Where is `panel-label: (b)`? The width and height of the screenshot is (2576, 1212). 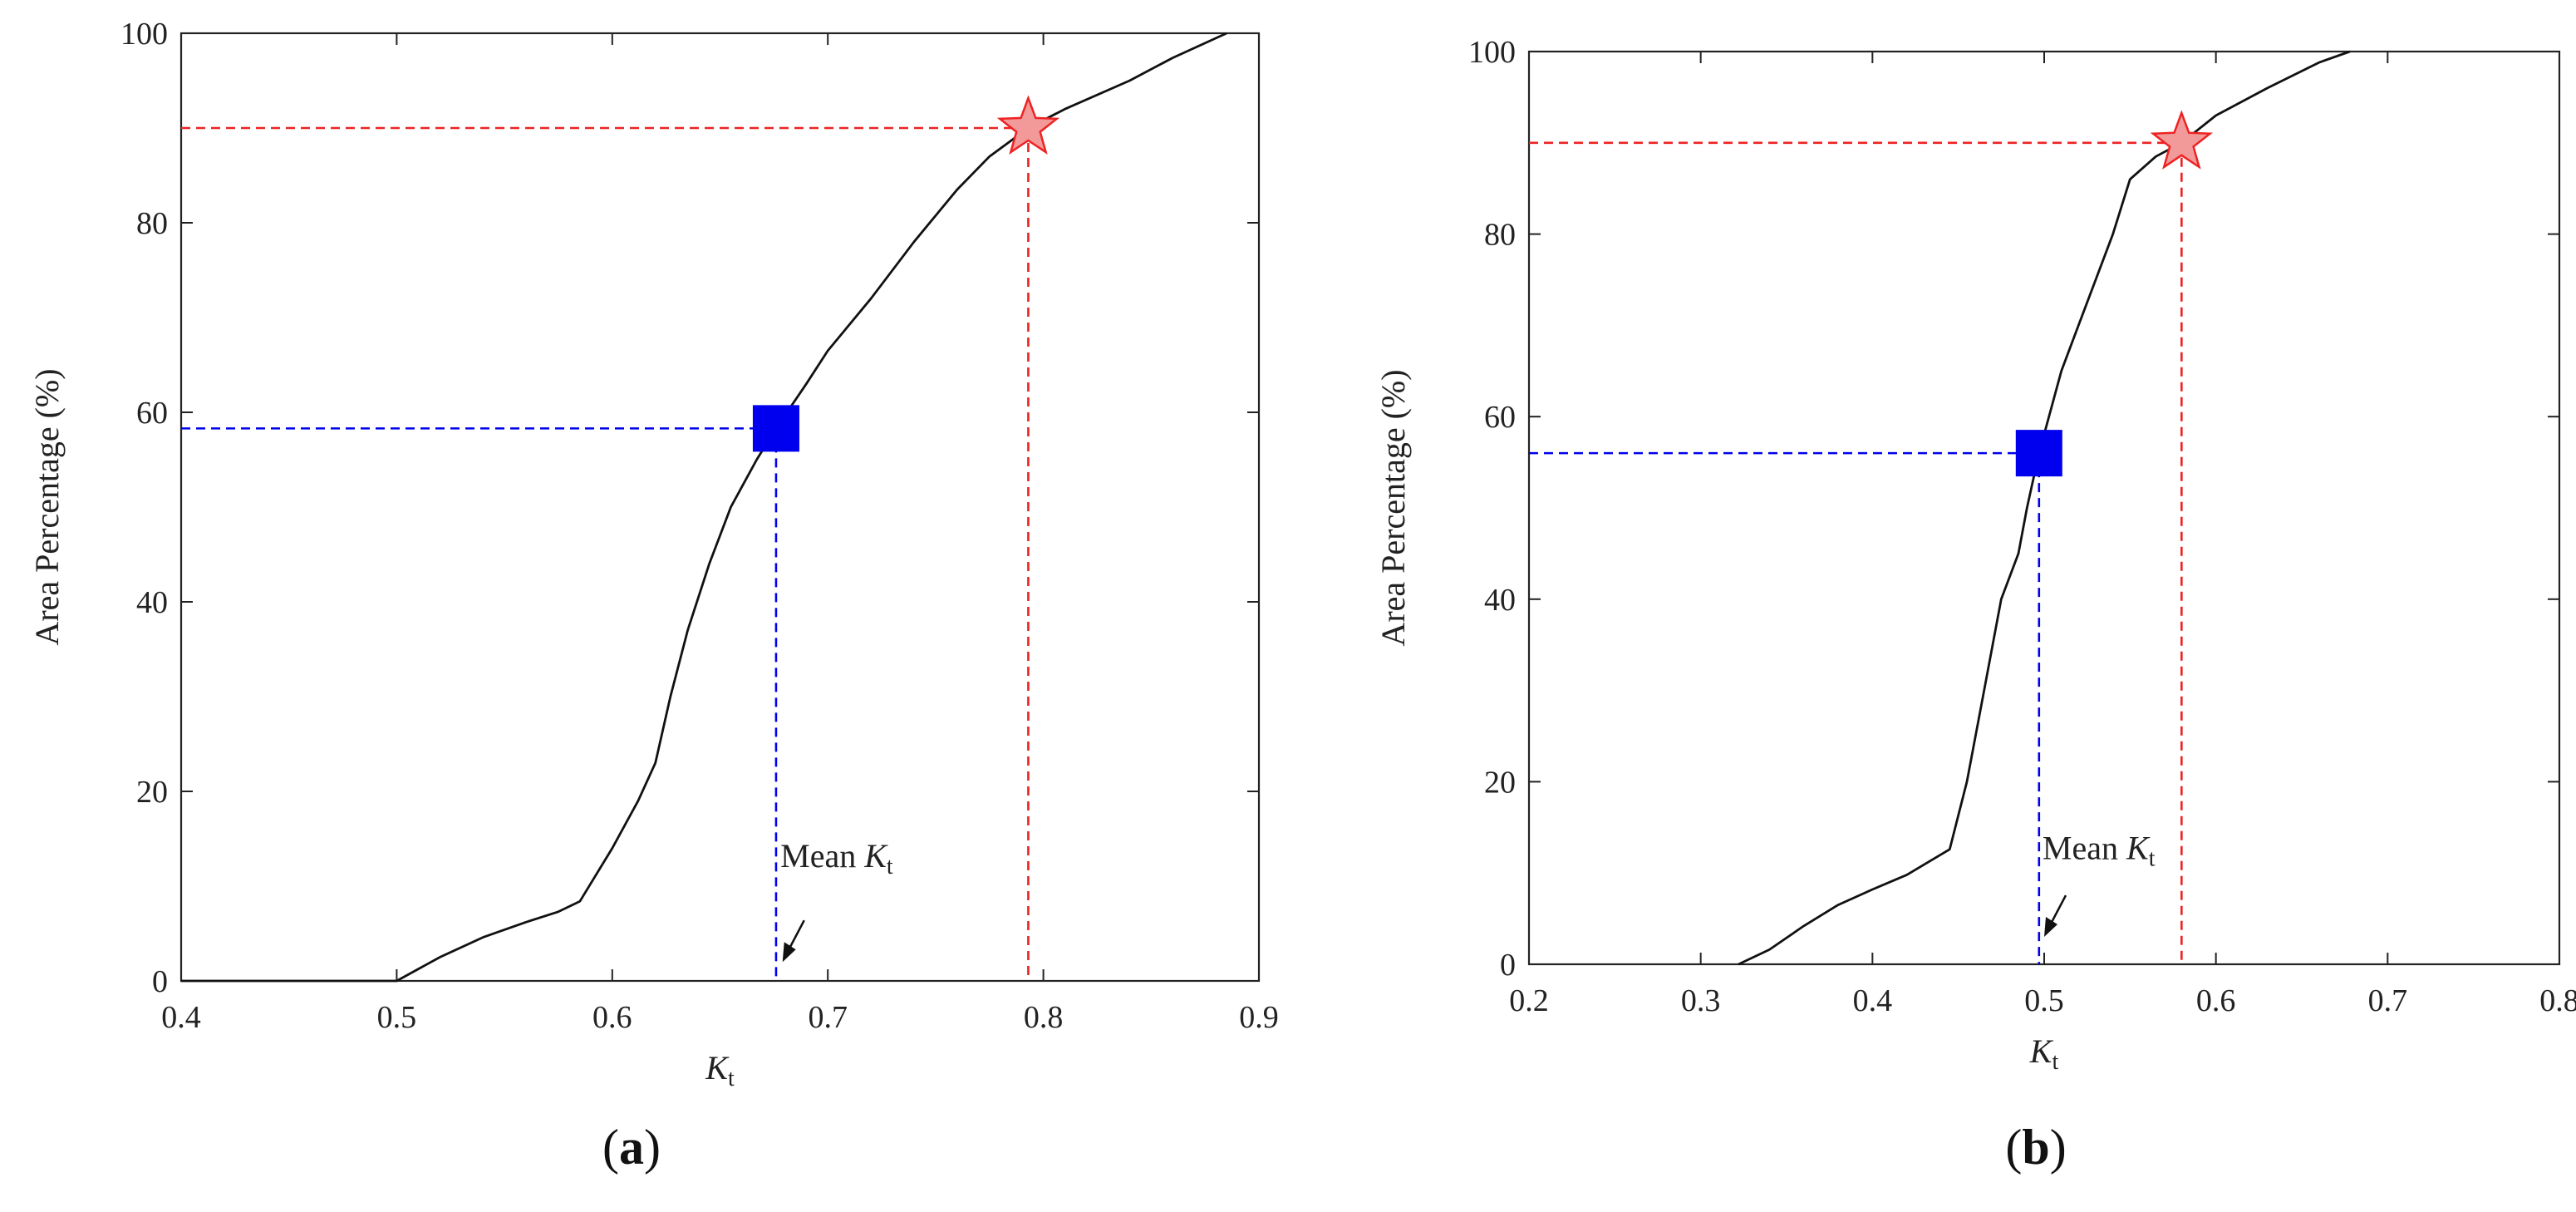
panel-label: (b) is located at coordinates (2035, 1147).